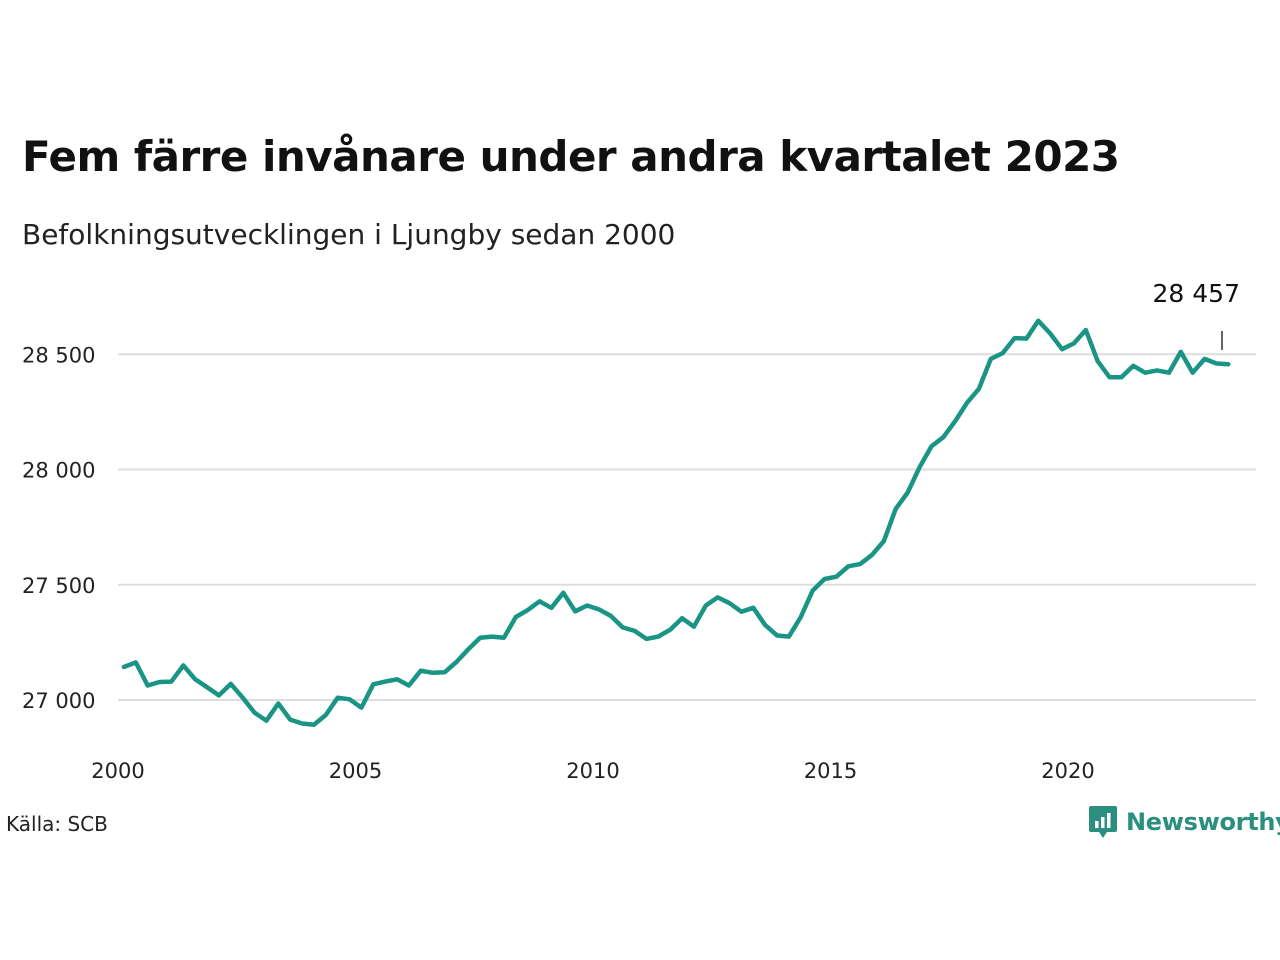 Image resolution: width=1280 pixels, height=960 pixels. I want to click on x-tick-label: 2020, so click(1067, 771).